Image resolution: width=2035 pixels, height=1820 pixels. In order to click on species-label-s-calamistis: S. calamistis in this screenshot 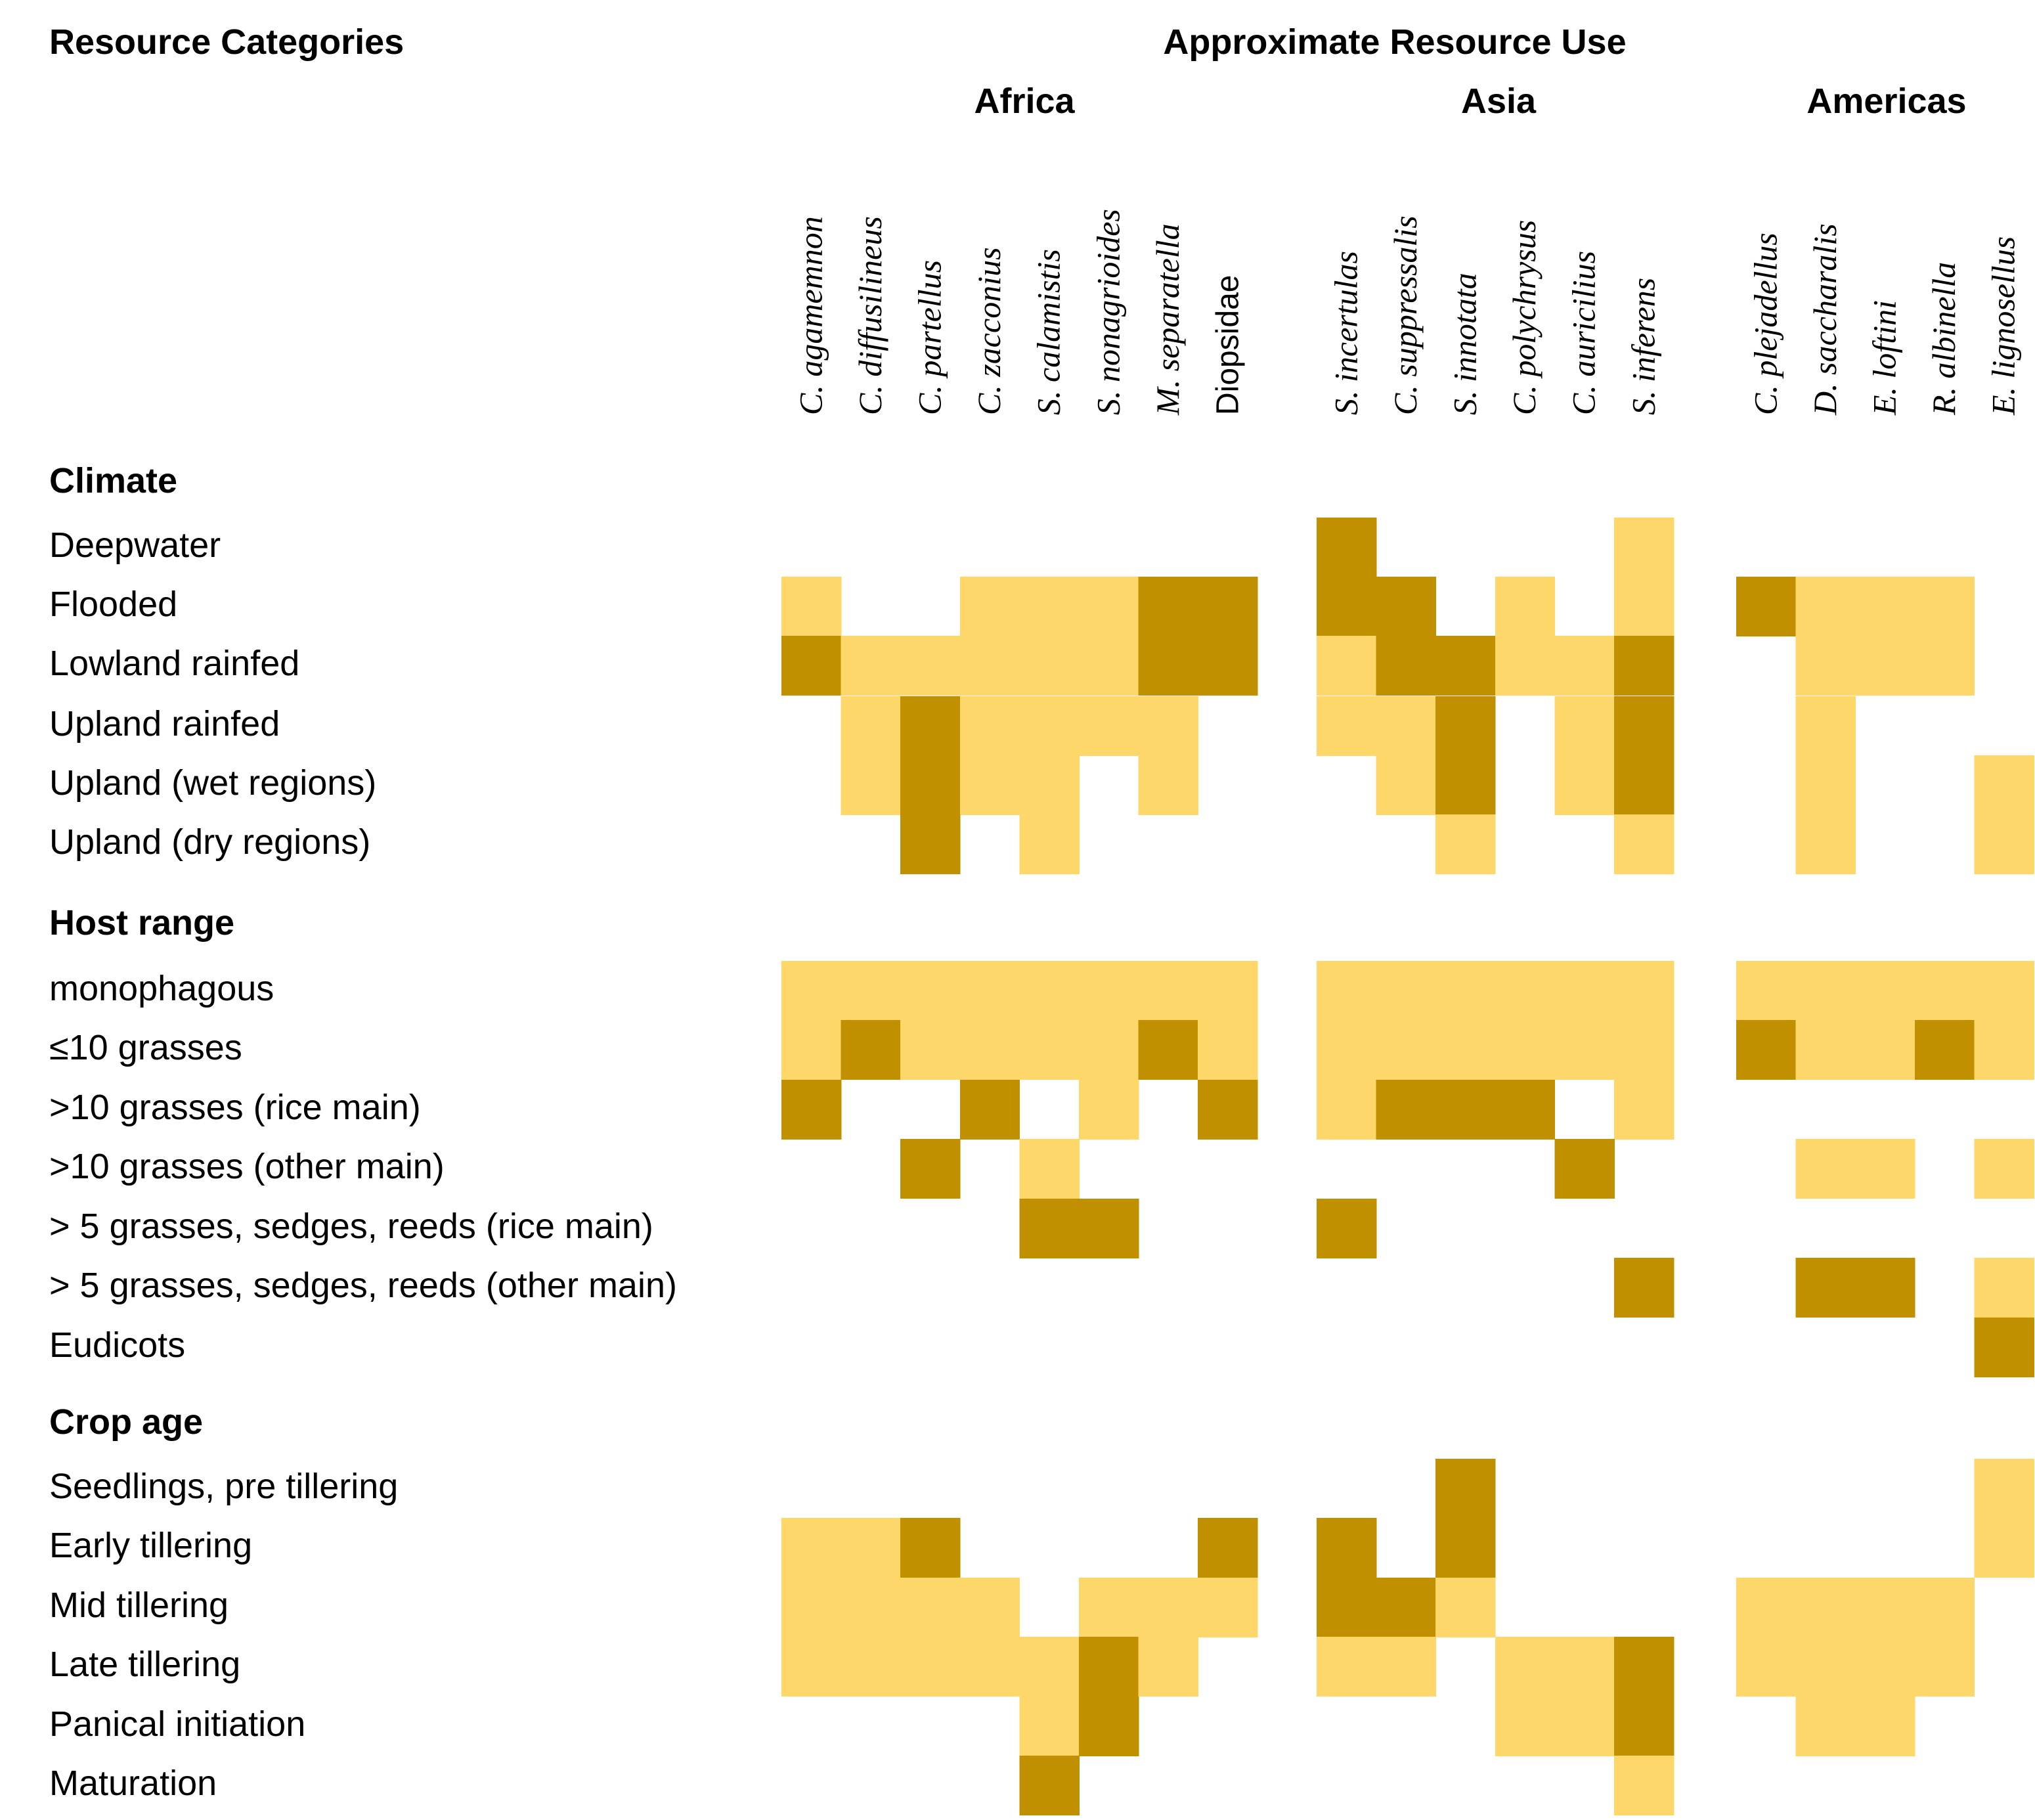, I will do `click(1048, 332)`.